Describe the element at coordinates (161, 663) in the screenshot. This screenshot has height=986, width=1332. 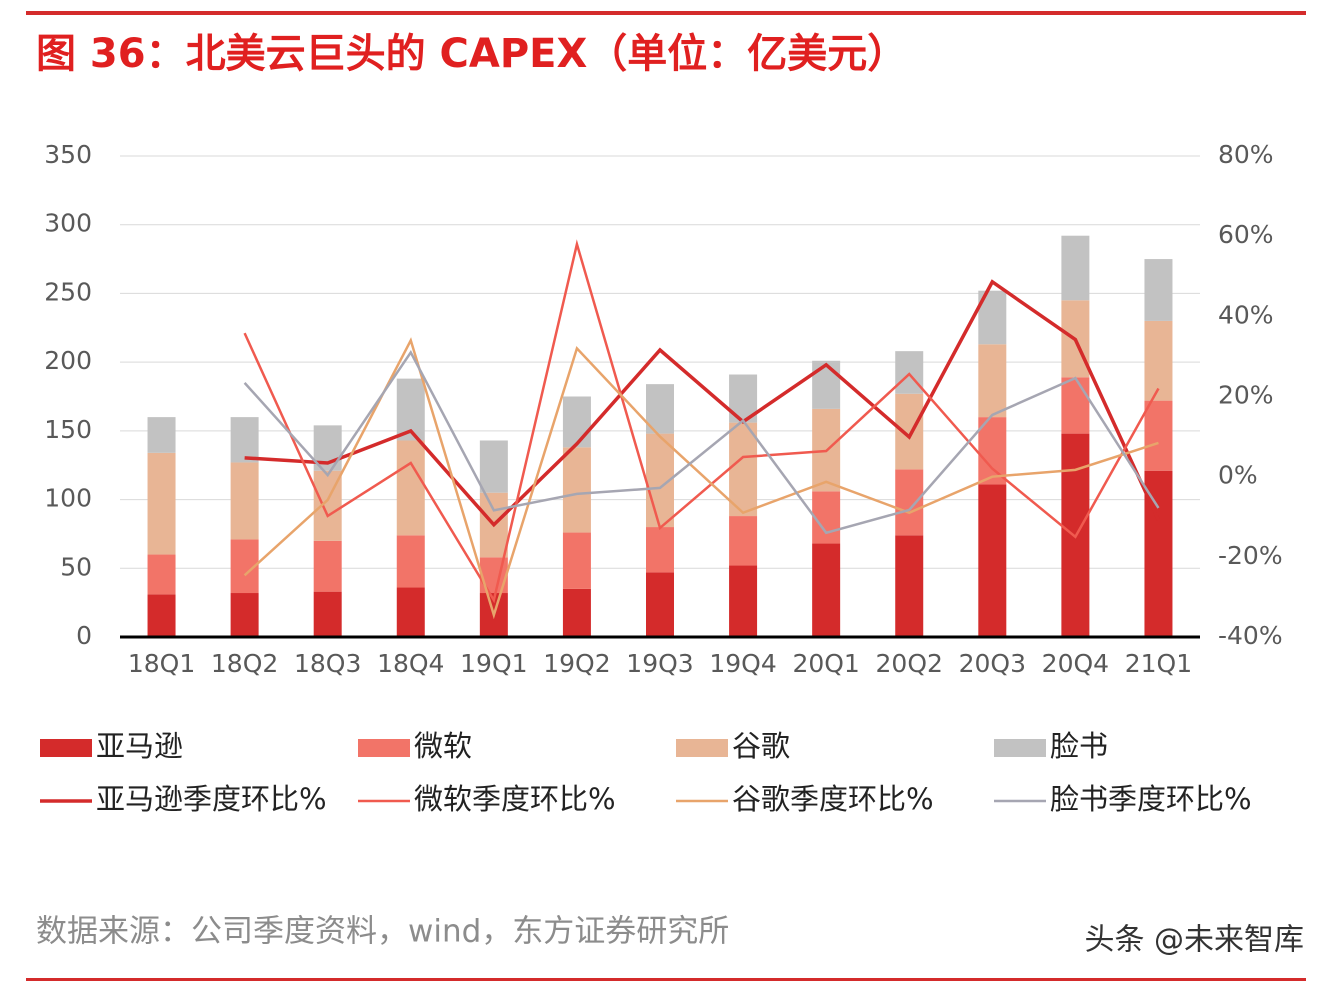
I see `x-tick-label: 18Q1` at that location.